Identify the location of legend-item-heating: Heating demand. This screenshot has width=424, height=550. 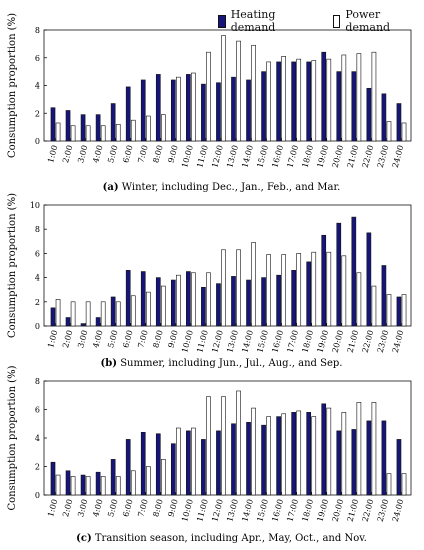
(268, 21).